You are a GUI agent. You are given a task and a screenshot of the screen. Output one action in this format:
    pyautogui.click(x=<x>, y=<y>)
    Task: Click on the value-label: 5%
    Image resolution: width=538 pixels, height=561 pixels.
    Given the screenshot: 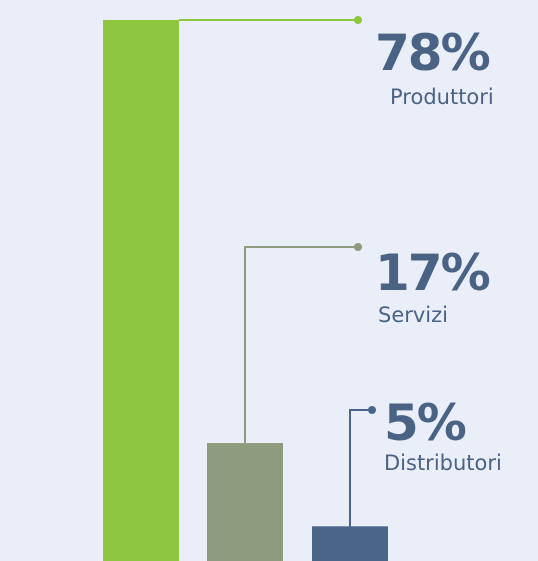 What is the action you would take?
    pyautogui.click(x=425, y=423)
    